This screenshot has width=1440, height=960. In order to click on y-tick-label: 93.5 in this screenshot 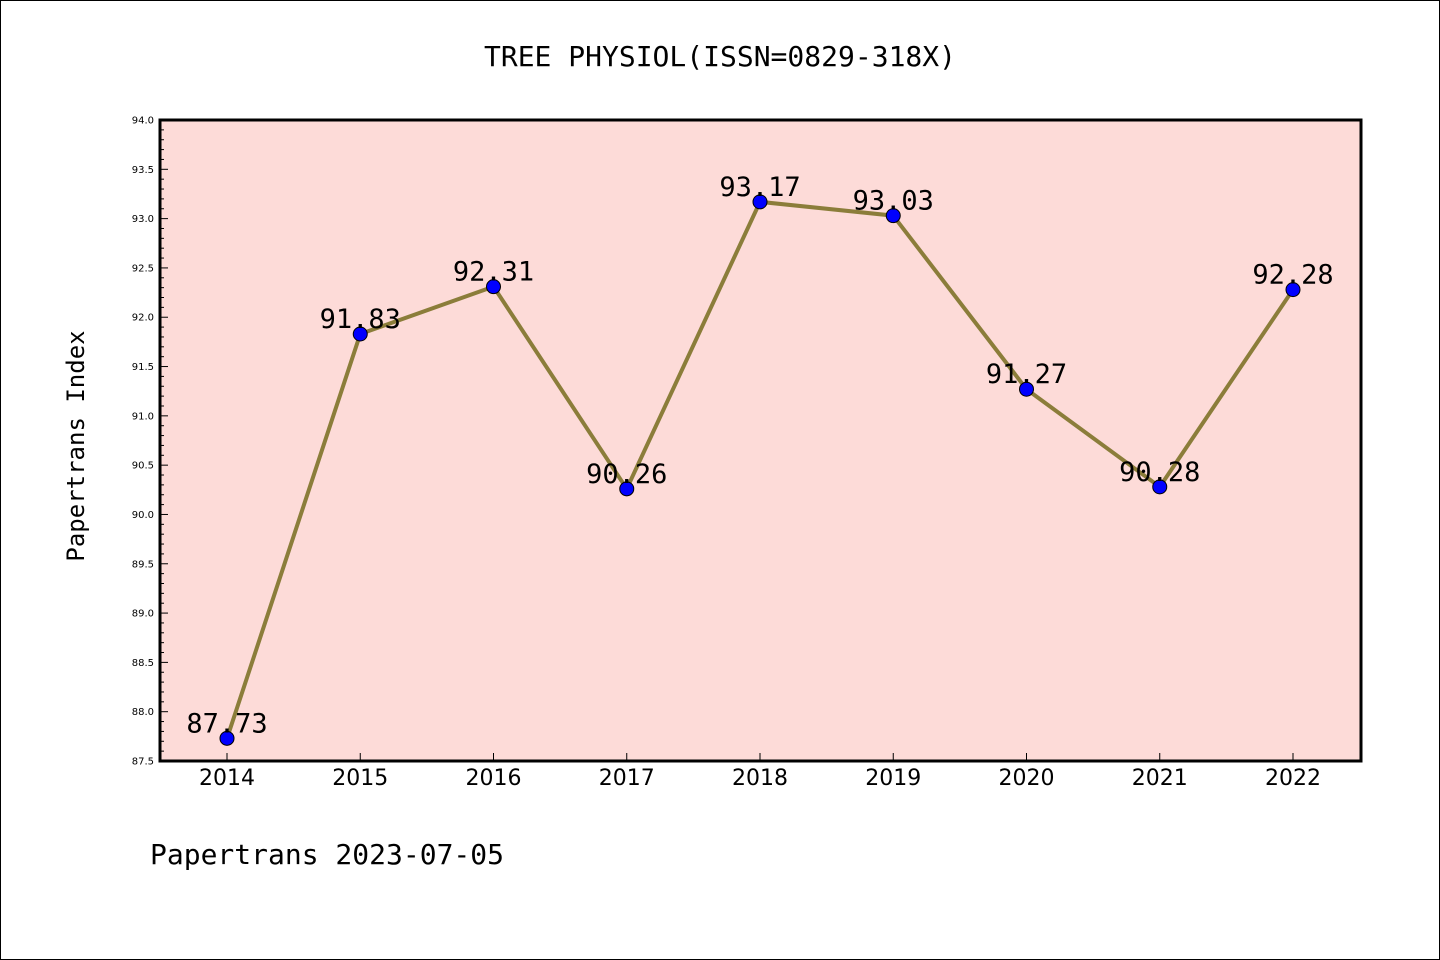, I will do `click(143, 170)`.